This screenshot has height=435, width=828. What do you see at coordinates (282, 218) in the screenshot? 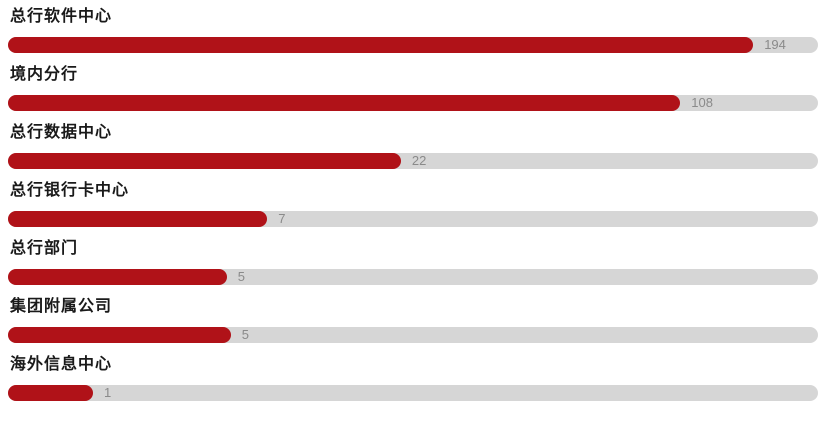
I see `value-label: 7` at bounding box center [282, 218].